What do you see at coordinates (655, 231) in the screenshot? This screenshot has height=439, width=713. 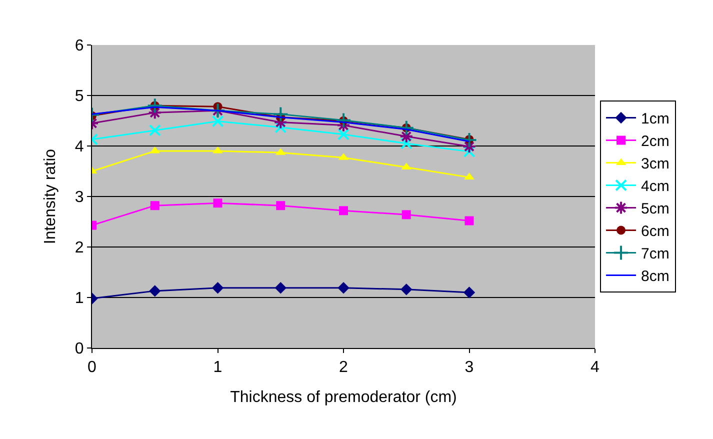 I see `legend-label: 6cm` at bounding box center [655, 231].